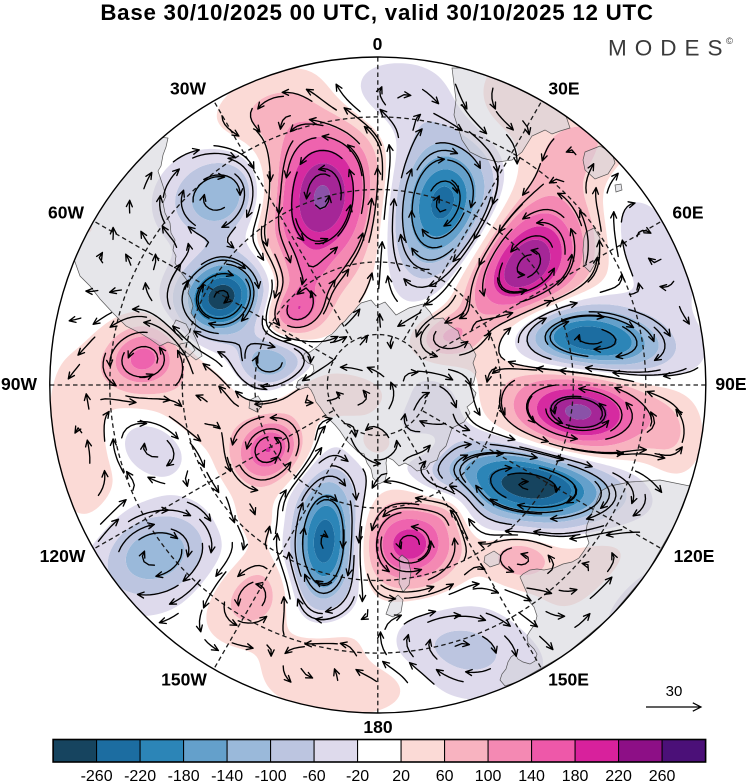  Describe the element at coordinates (531, 775) in the screenshot. I see `svg-text: 140` at that location.